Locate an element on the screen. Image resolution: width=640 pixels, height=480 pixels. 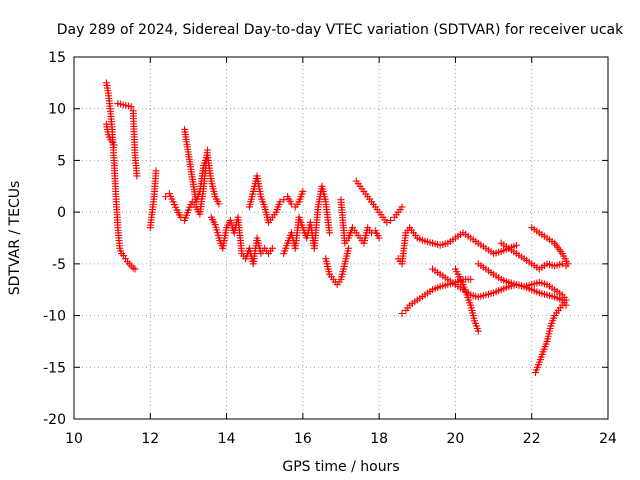
x-tick-label: 10 is located at coordinates (74, 439).